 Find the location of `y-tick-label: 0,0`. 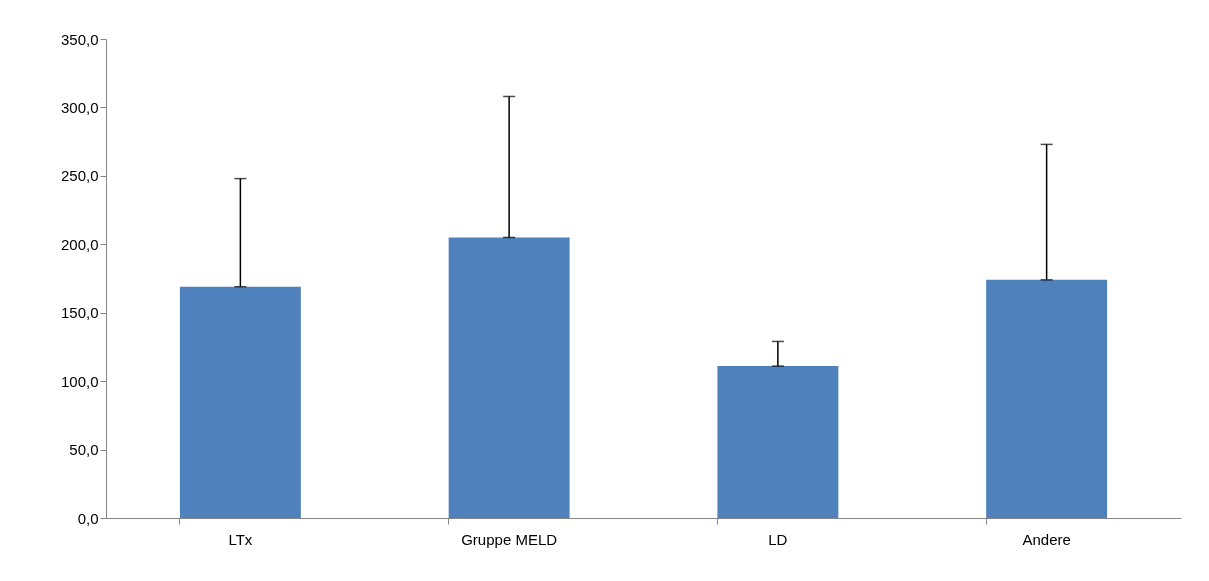

y-tick-label: 0,0 is located at coordinates (88, 518).